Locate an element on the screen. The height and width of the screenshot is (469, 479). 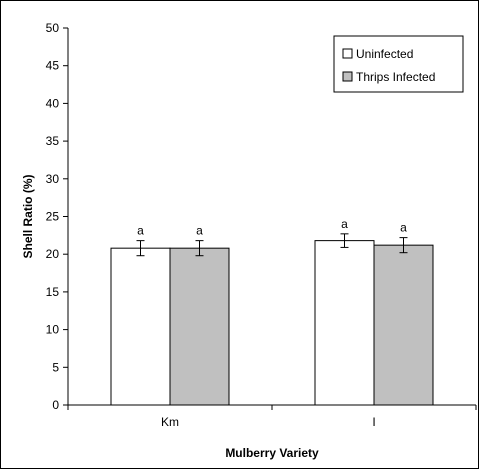
legend-box is located at coordinates (398, 64).